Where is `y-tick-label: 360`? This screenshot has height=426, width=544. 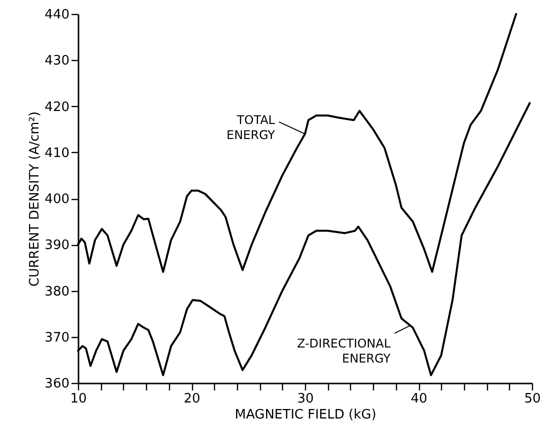
y-tick-label: 360 is located at coordinates (57, 384).